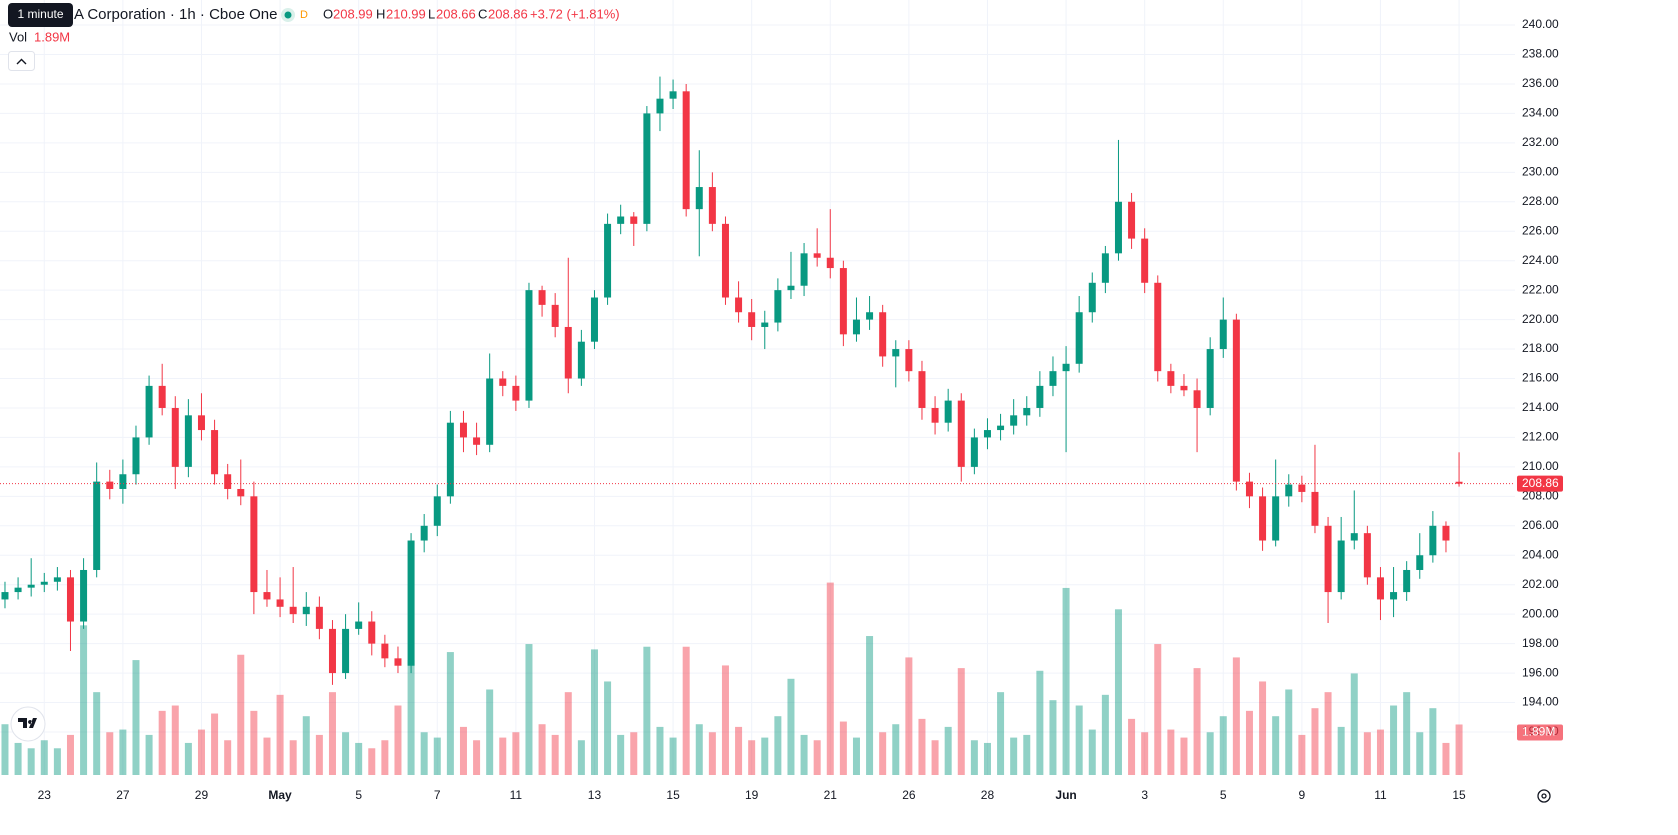  What do you see at coordinates (673, 795) in the screenshot?
I see `x-tick-label: 15` at bounding box center [673, 795].